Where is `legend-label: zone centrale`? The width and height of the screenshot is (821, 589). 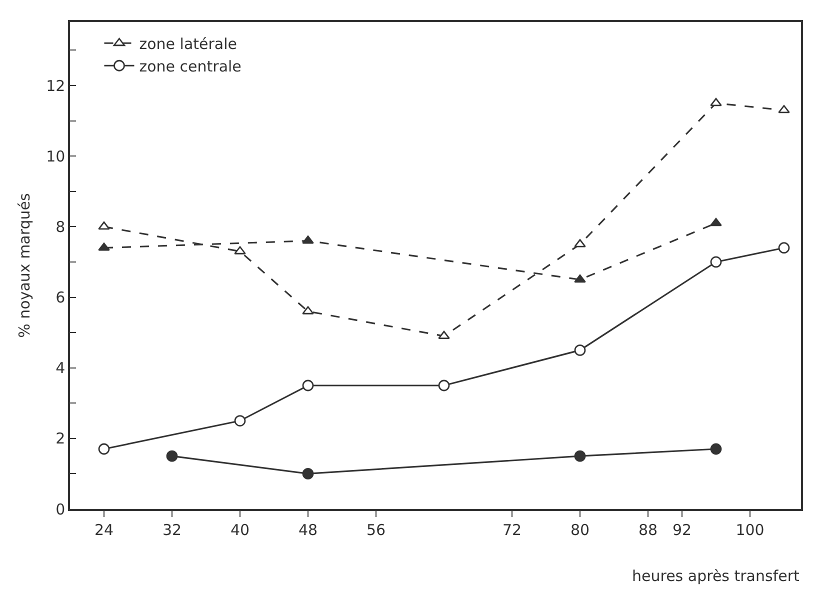
legend-label: zone centrale is located at coordinates (190, 66).